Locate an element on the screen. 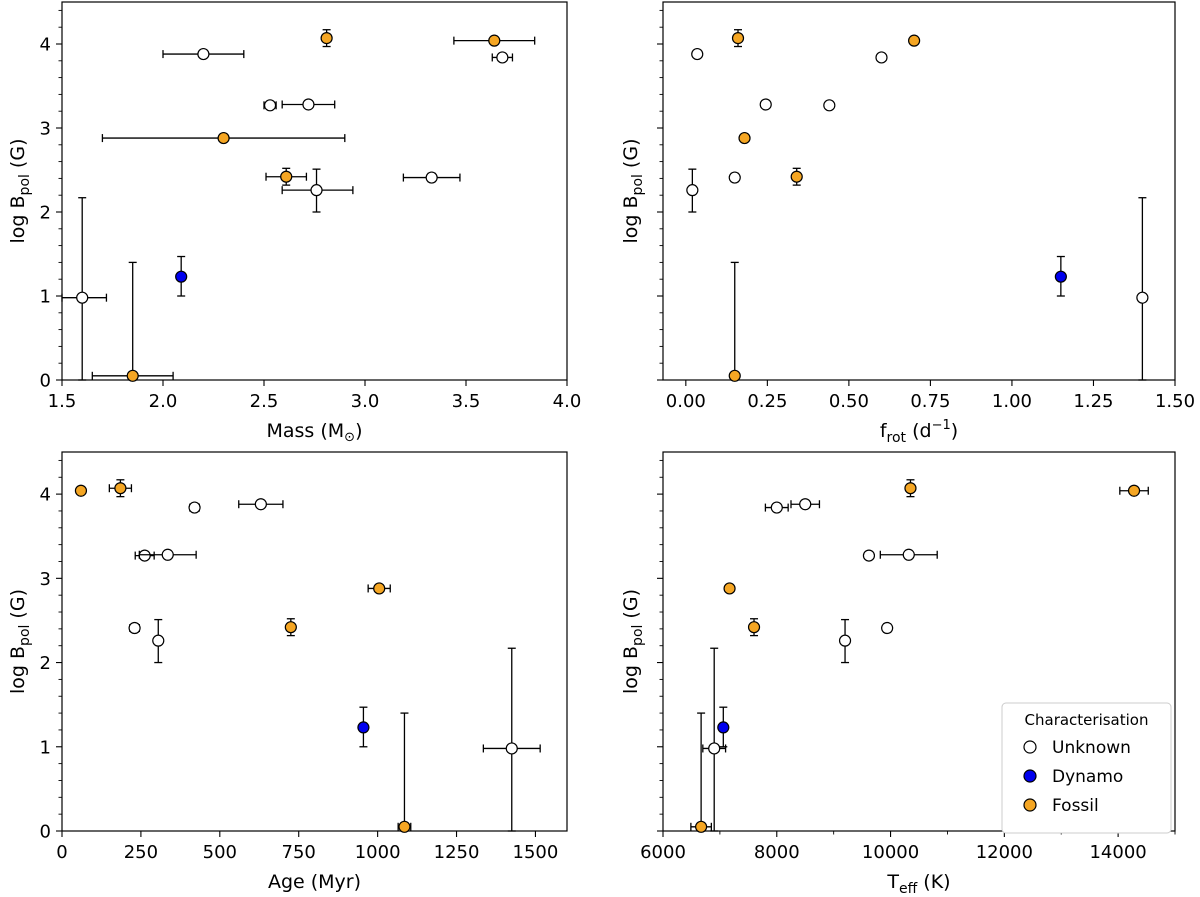 The image size is (1200, 897). y-tick-label: 3 is located at coordinates (45, 129).